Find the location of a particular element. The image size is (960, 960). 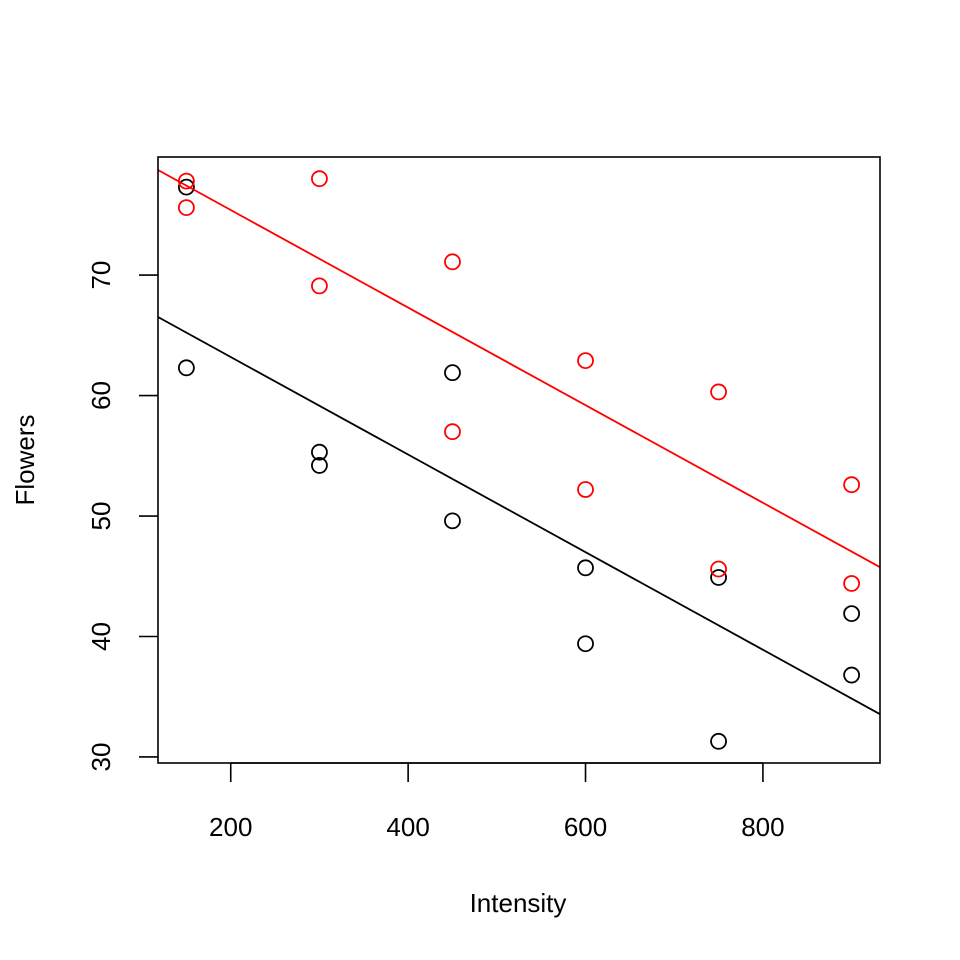

y-tick-label: 70 is located at coordinates (101, 275).